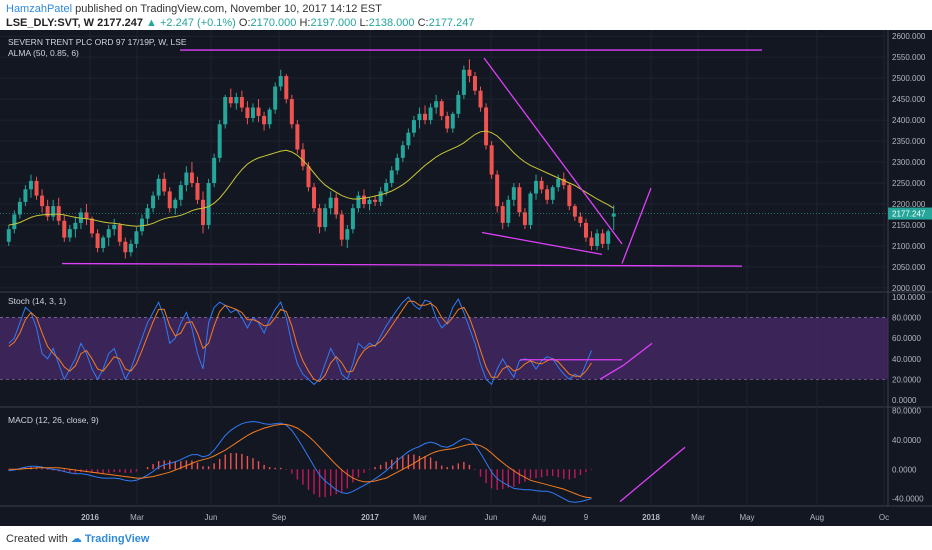  What do you see at coordinates (305, 23) in the screenshot?
I see `high-label: H:` at bounding box center [305, 23].